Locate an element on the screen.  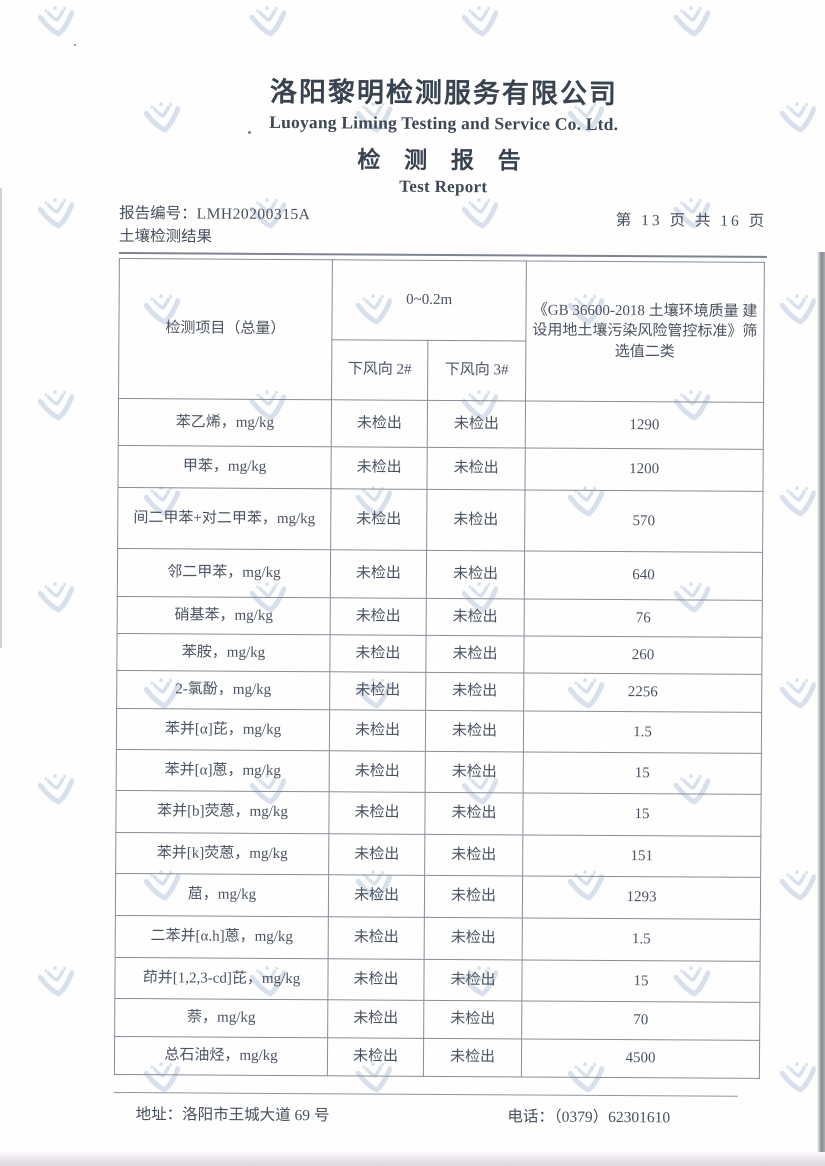
cell-item: 䓛，mg/kg is located at coordinates (222, 895).